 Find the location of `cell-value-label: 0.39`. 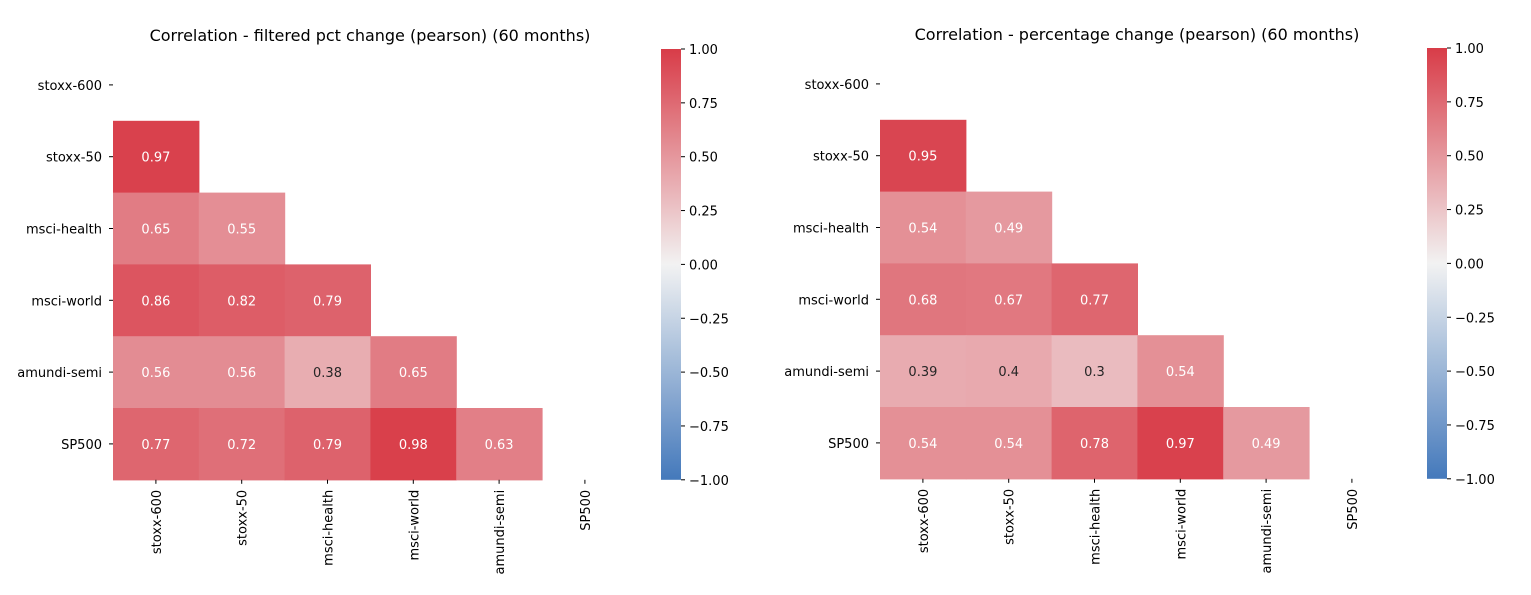

cell-value-label: 0.39 is located at coordinates (922, 372).